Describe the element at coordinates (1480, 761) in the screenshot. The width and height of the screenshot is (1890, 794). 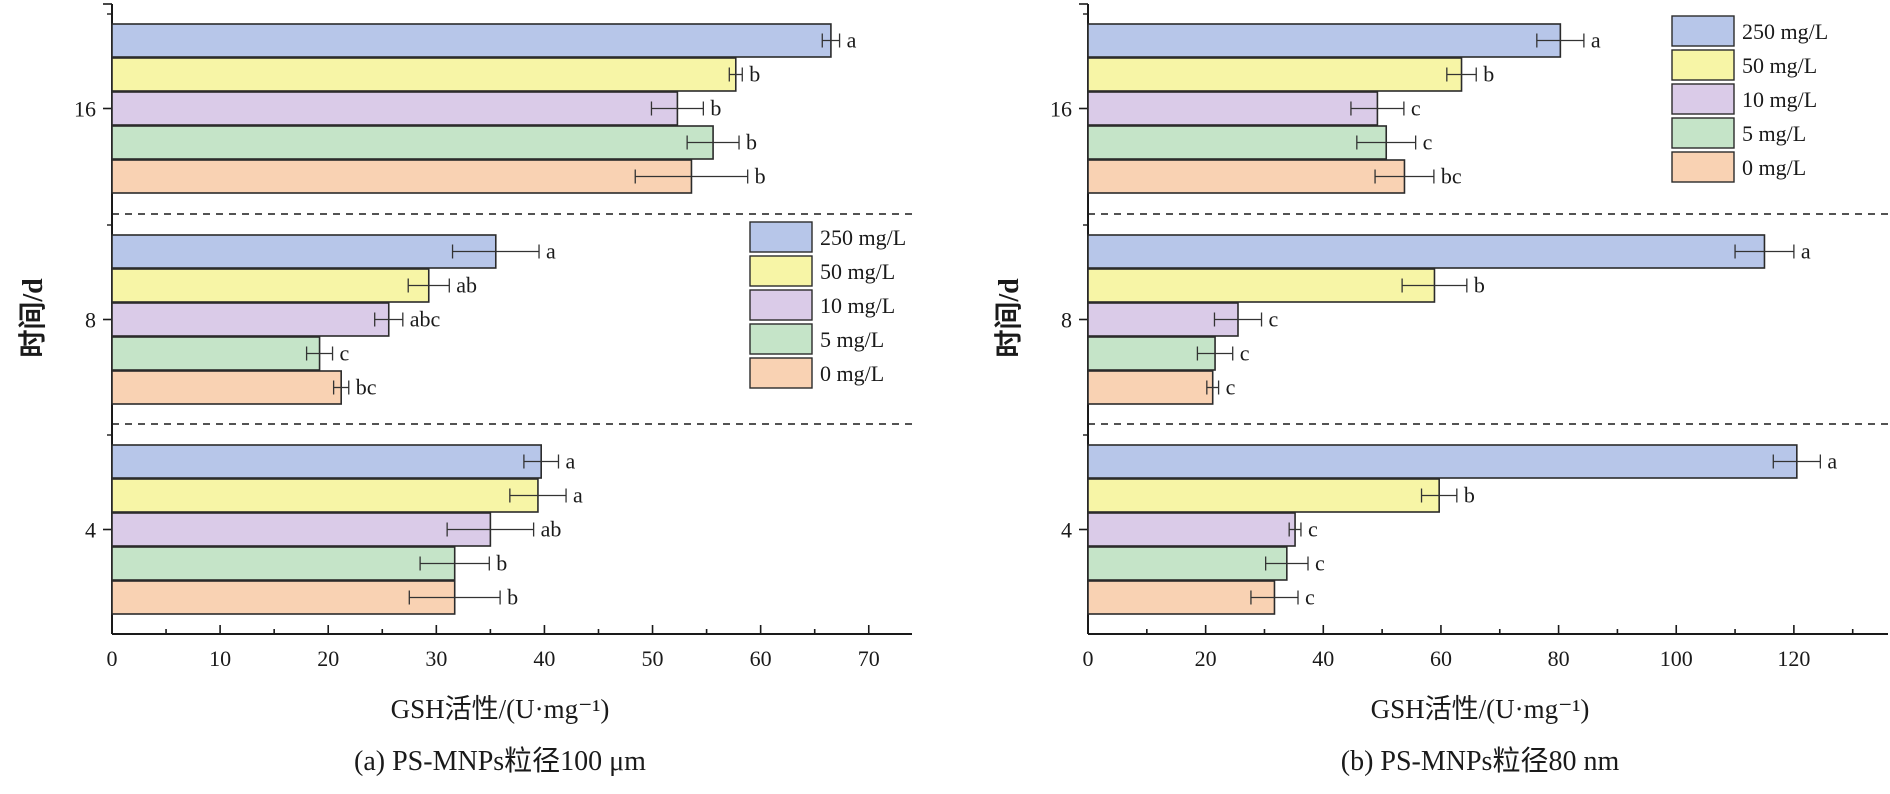
I see `figure-caption: (b) PS-MNPs粒径80 nm` at that location.